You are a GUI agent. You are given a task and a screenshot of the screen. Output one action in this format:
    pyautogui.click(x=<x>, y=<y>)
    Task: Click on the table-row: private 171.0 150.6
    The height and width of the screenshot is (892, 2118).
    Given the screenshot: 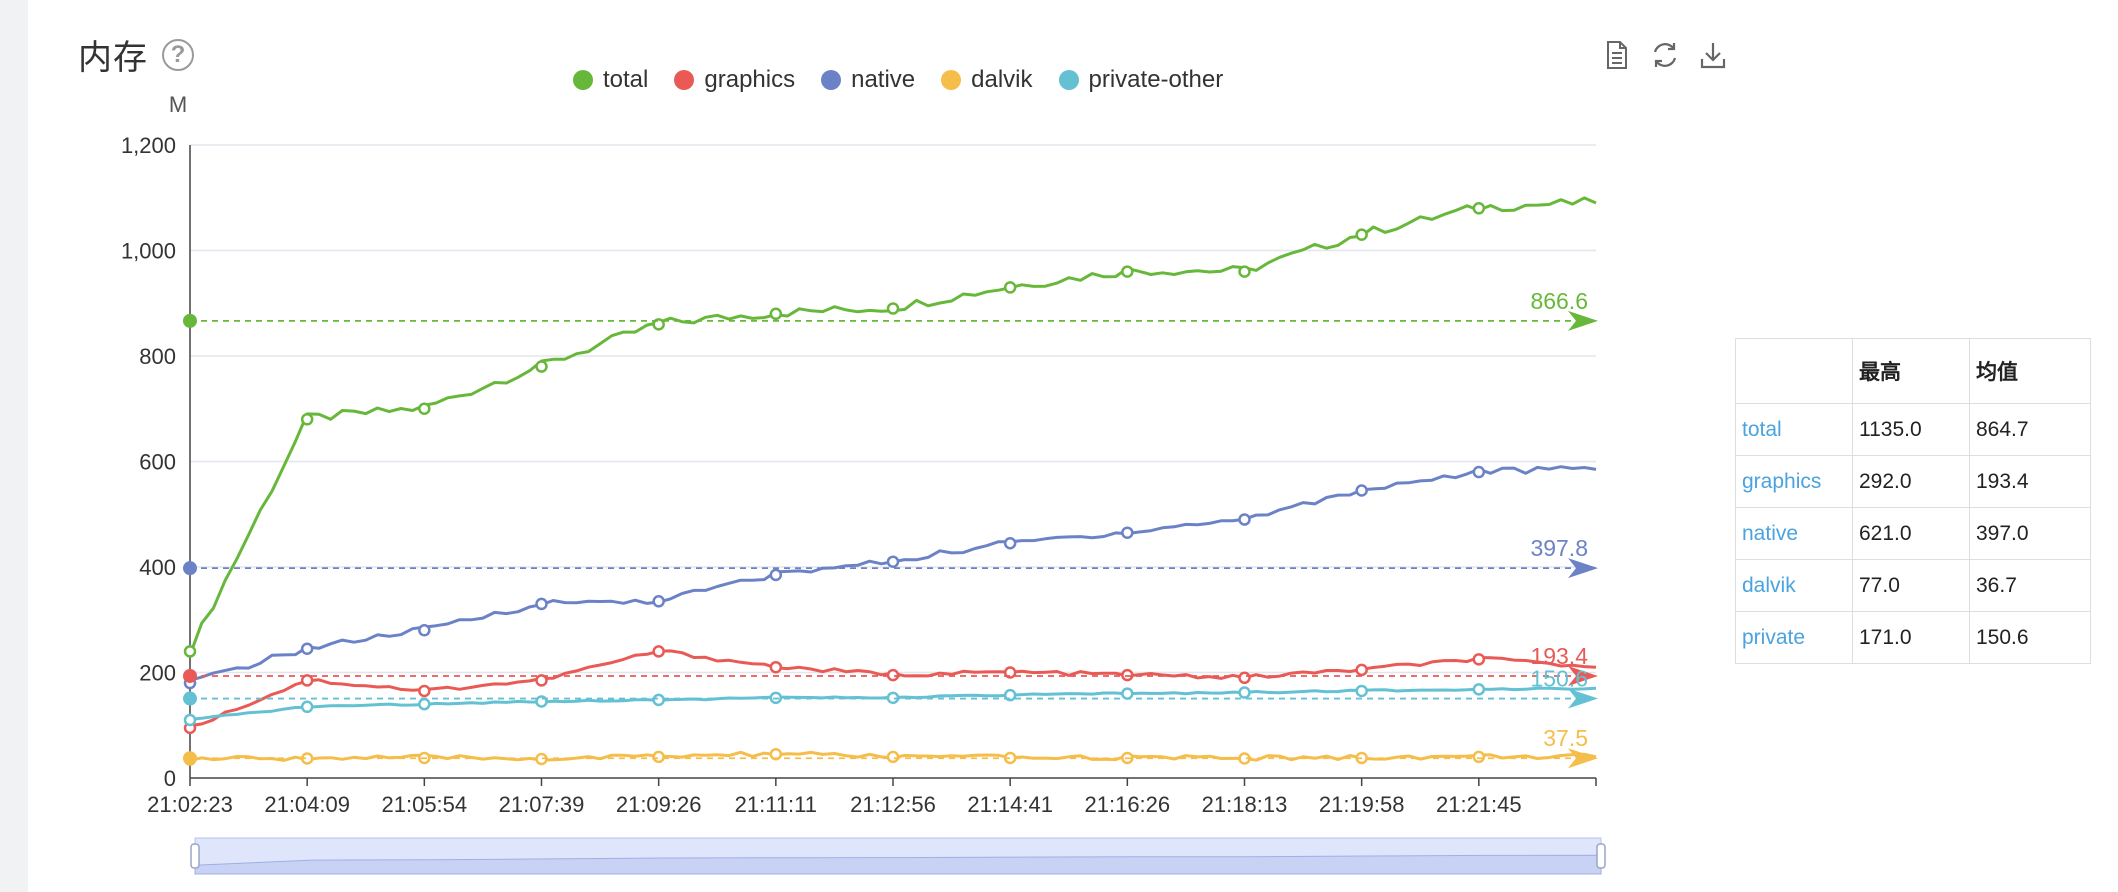 What is the action you would take?
    pyautogui.click(x=1913, y=637)
    